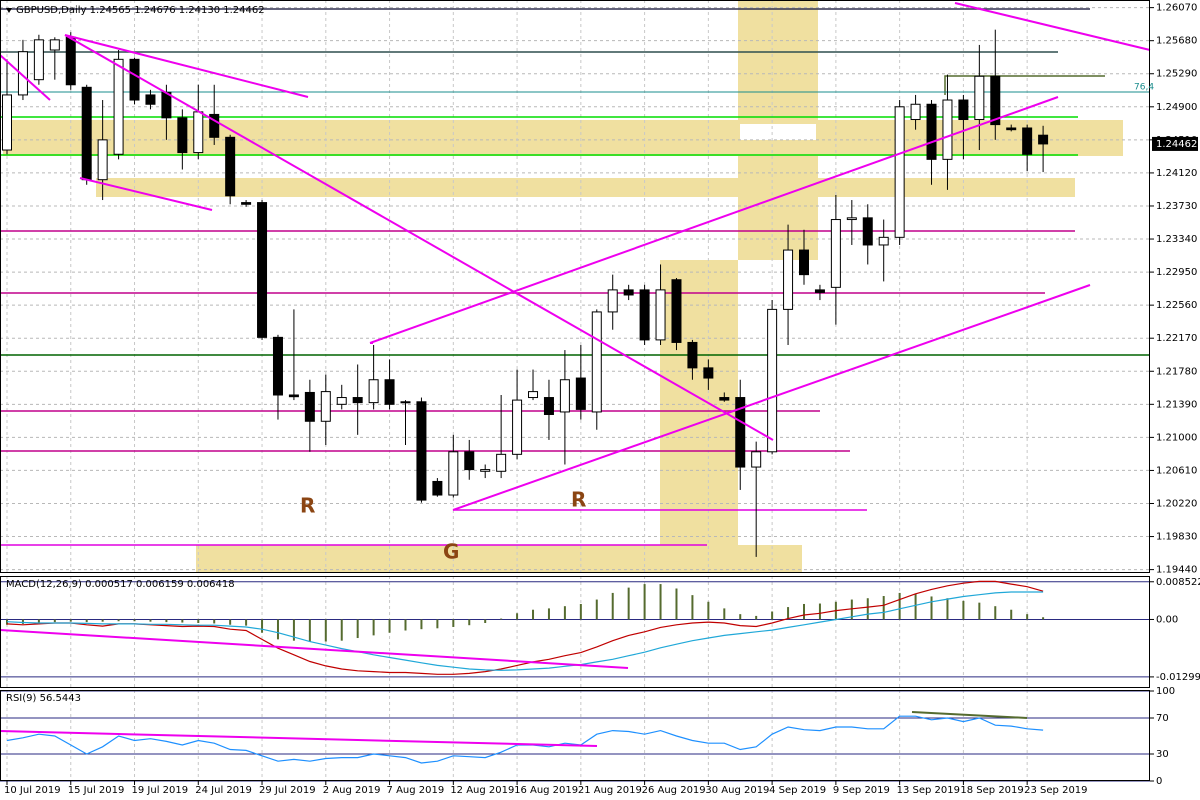 This screenshot has width=1200, height=800. I want to click on x-tick-label: 23 Sep 2019, so click(1055, 790).